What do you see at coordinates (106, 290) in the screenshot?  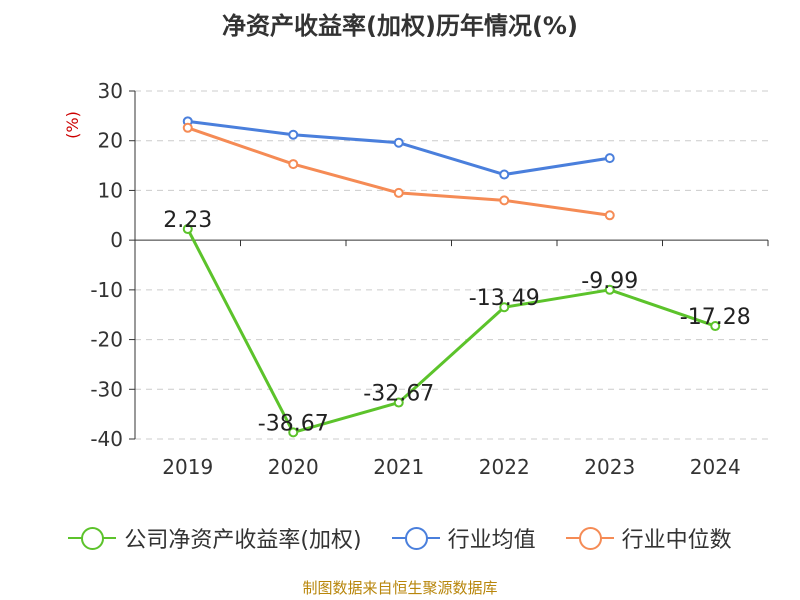 I see `y-tick-label: -10` at bounding box center [106, 290].